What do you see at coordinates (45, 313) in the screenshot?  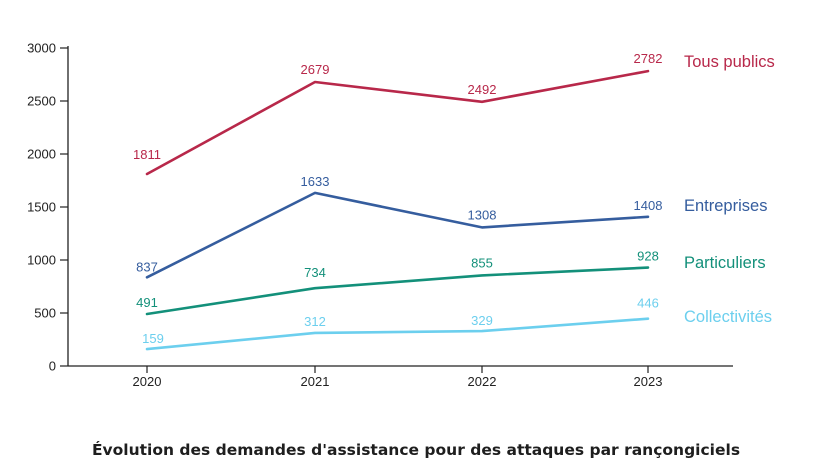 I see `y-tick-label: 500` at bounding box center [45, 313].